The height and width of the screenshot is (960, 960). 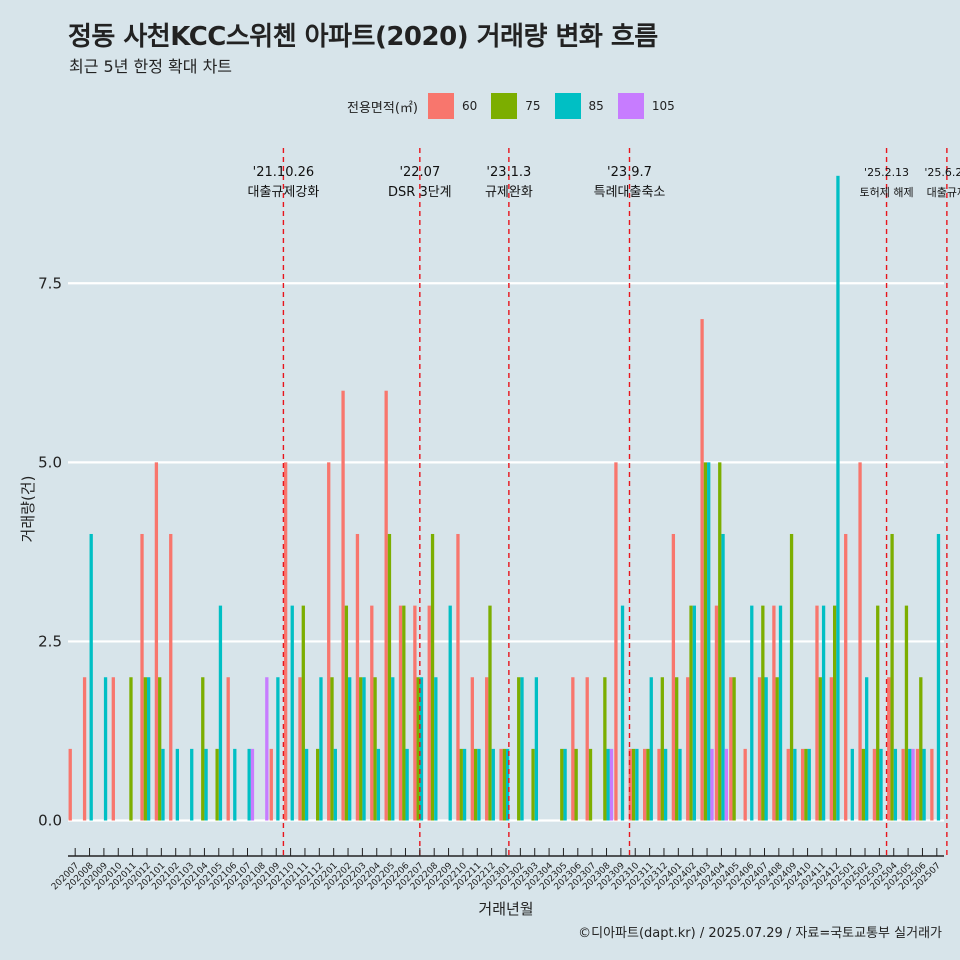 I want to click on event-label: 특례대출축소, so click(x=630, y=192).